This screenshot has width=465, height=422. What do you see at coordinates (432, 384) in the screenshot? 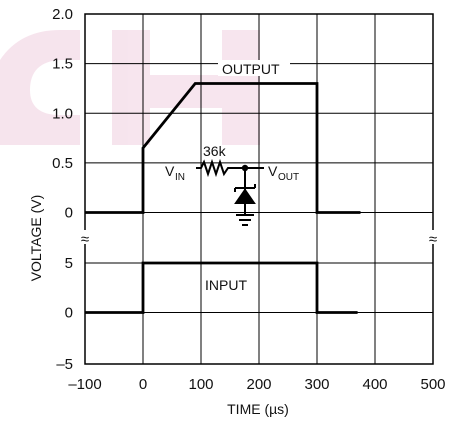
I see `x-tick-label: 500` at bounding box center [432, 384].